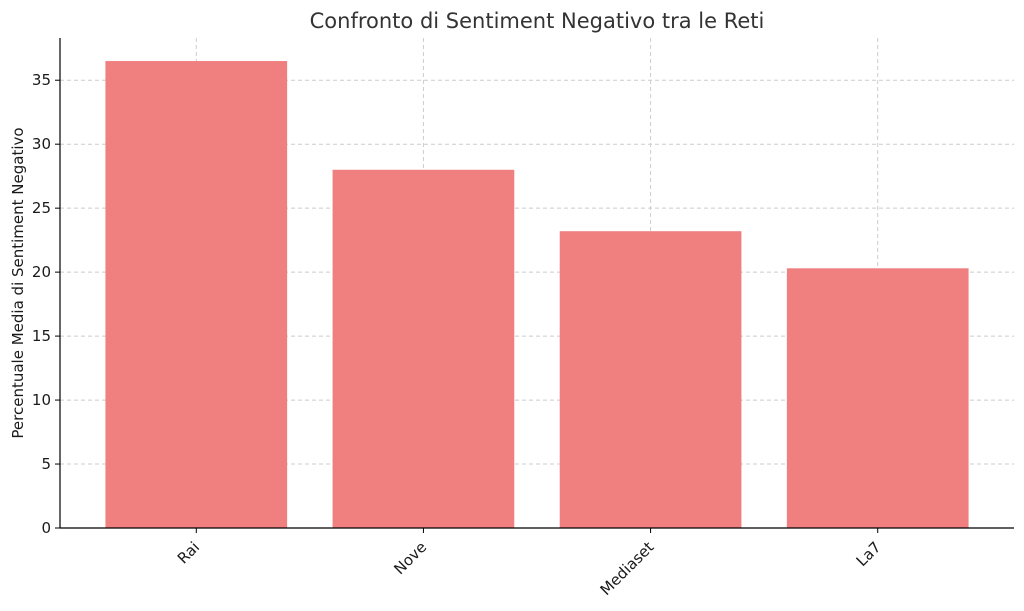  What do you see at coordinates (423, 348) in the screenshot?
I see `bar-nove` at bounding box center [423, 348].